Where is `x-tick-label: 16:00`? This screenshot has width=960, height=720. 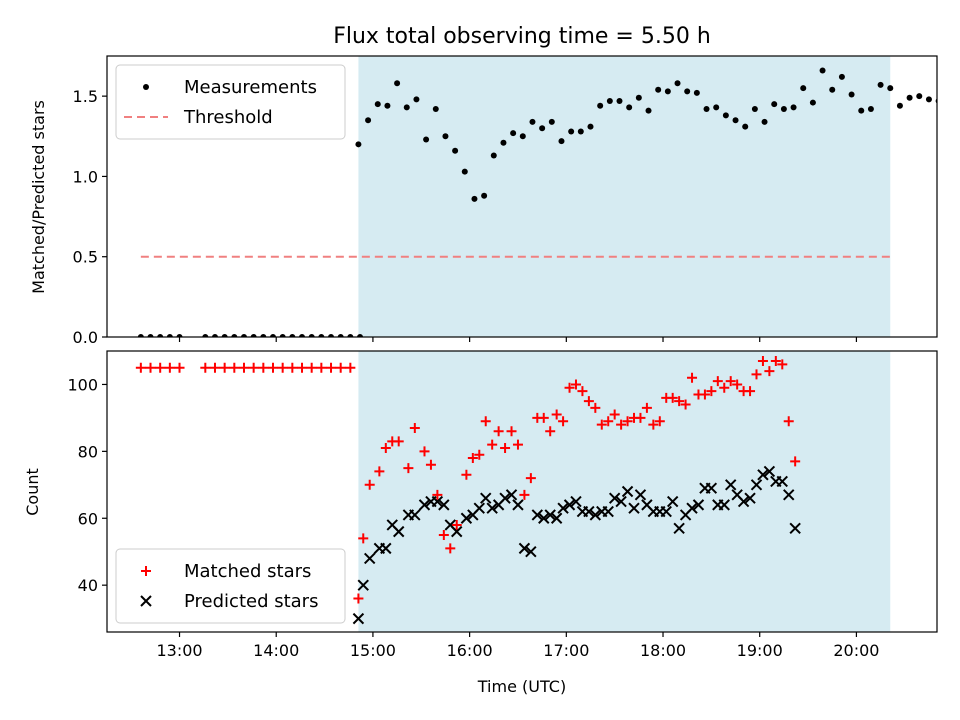
x-tick-label: 16:00 is located at coordinates (470, 650).